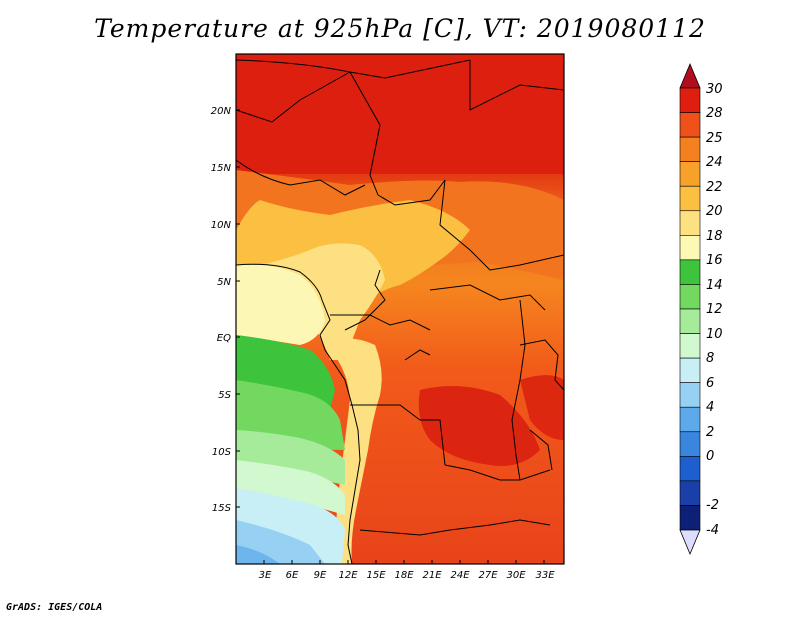  I want to click on colorbar-label: 16, so click(714, 260).